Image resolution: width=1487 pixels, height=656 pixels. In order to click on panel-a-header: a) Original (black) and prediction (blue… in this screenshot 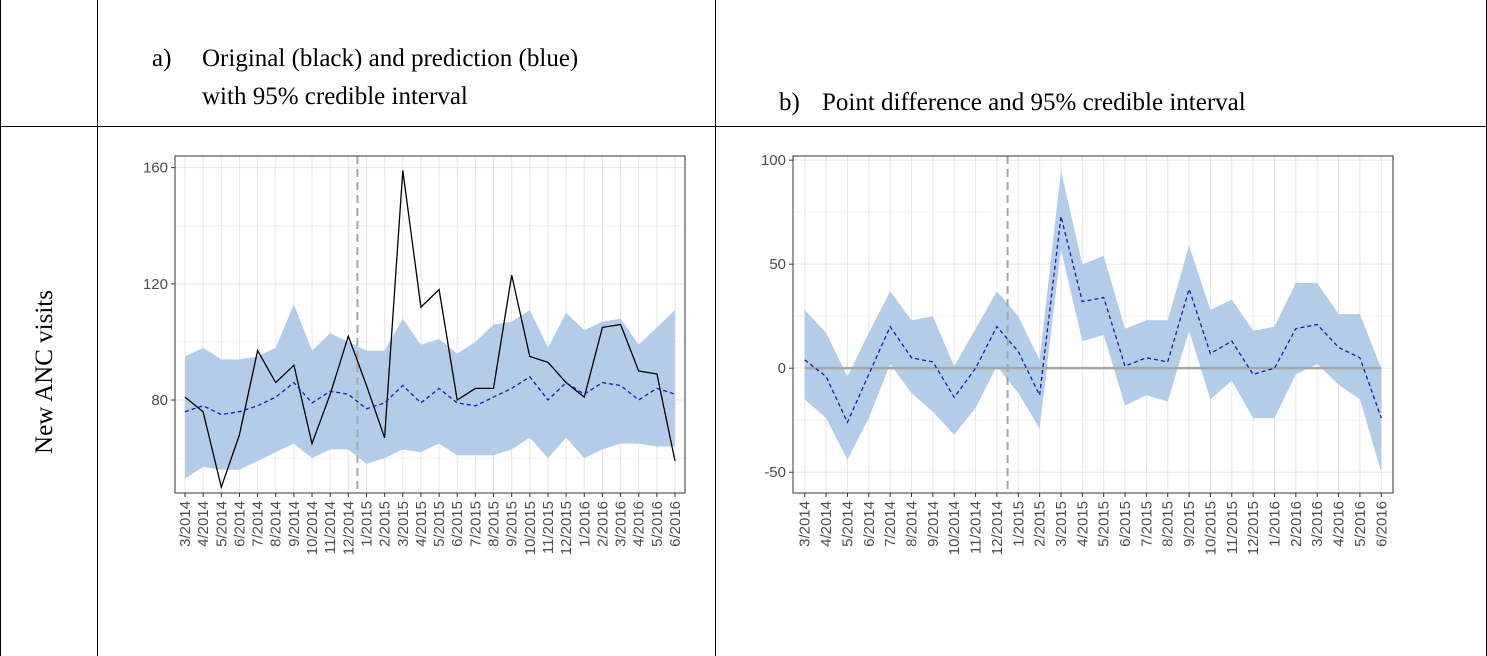, I will do `click(365, 77)`.